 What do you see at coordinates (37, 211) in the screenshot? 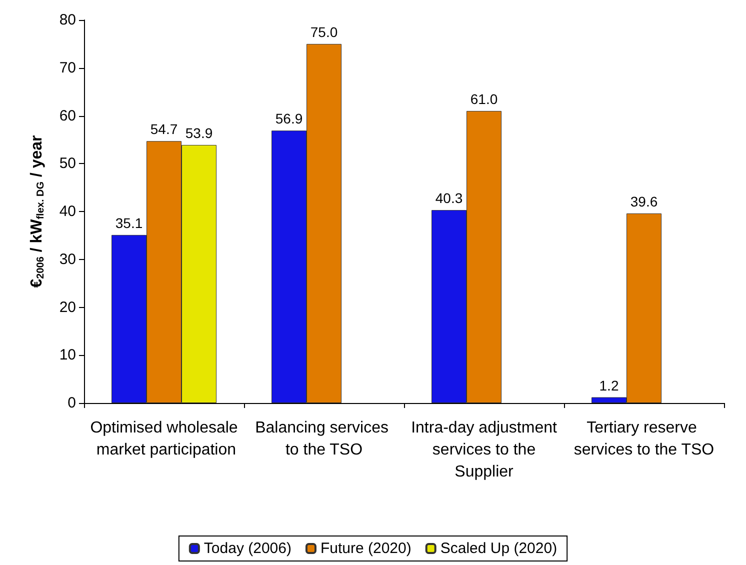
I see `y-axis-title: €2006 / kWflex. DG / year` at bounding box center [37, 211].